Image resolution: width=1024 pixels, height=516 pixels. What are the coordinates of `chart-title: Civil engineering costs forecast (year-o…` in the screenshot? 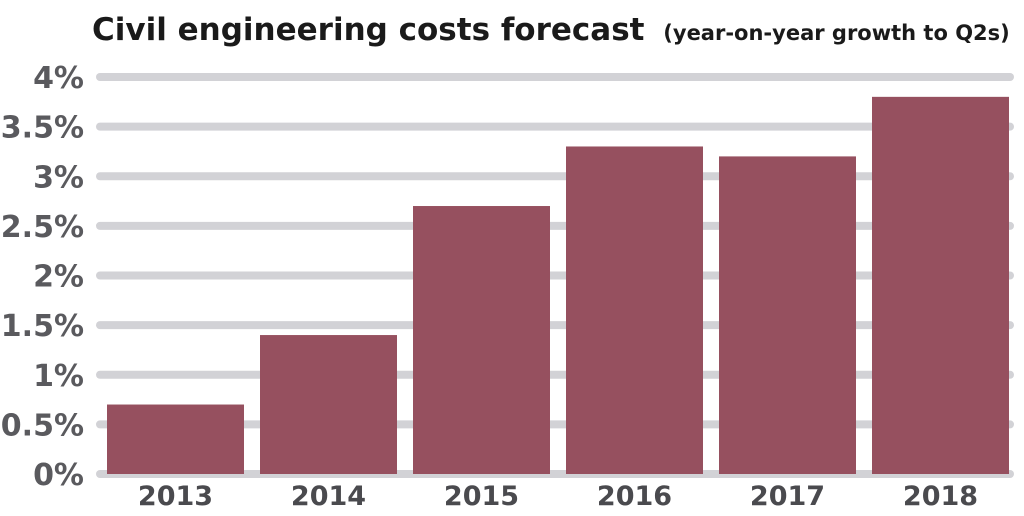 It's located at (551, 30).